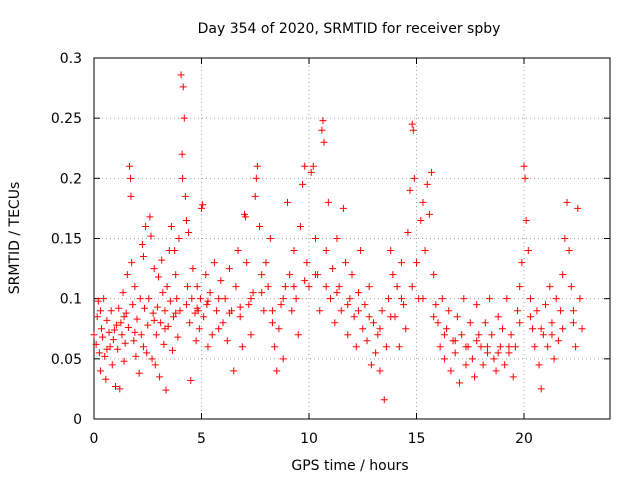  Describe the element at coordinates (94, 439) in the screenshot. I see `x-tick-label: 0` at that location.